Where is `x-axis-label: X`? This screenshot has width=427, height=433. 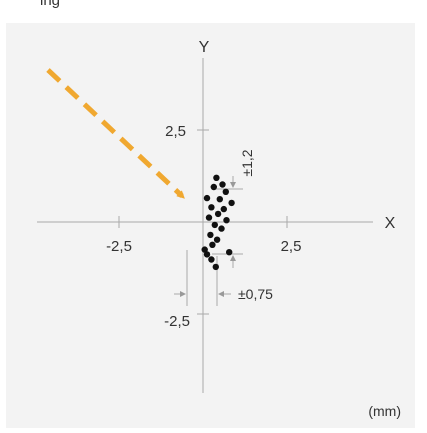 x-axis-label: X is located at coordinates (390, 223).